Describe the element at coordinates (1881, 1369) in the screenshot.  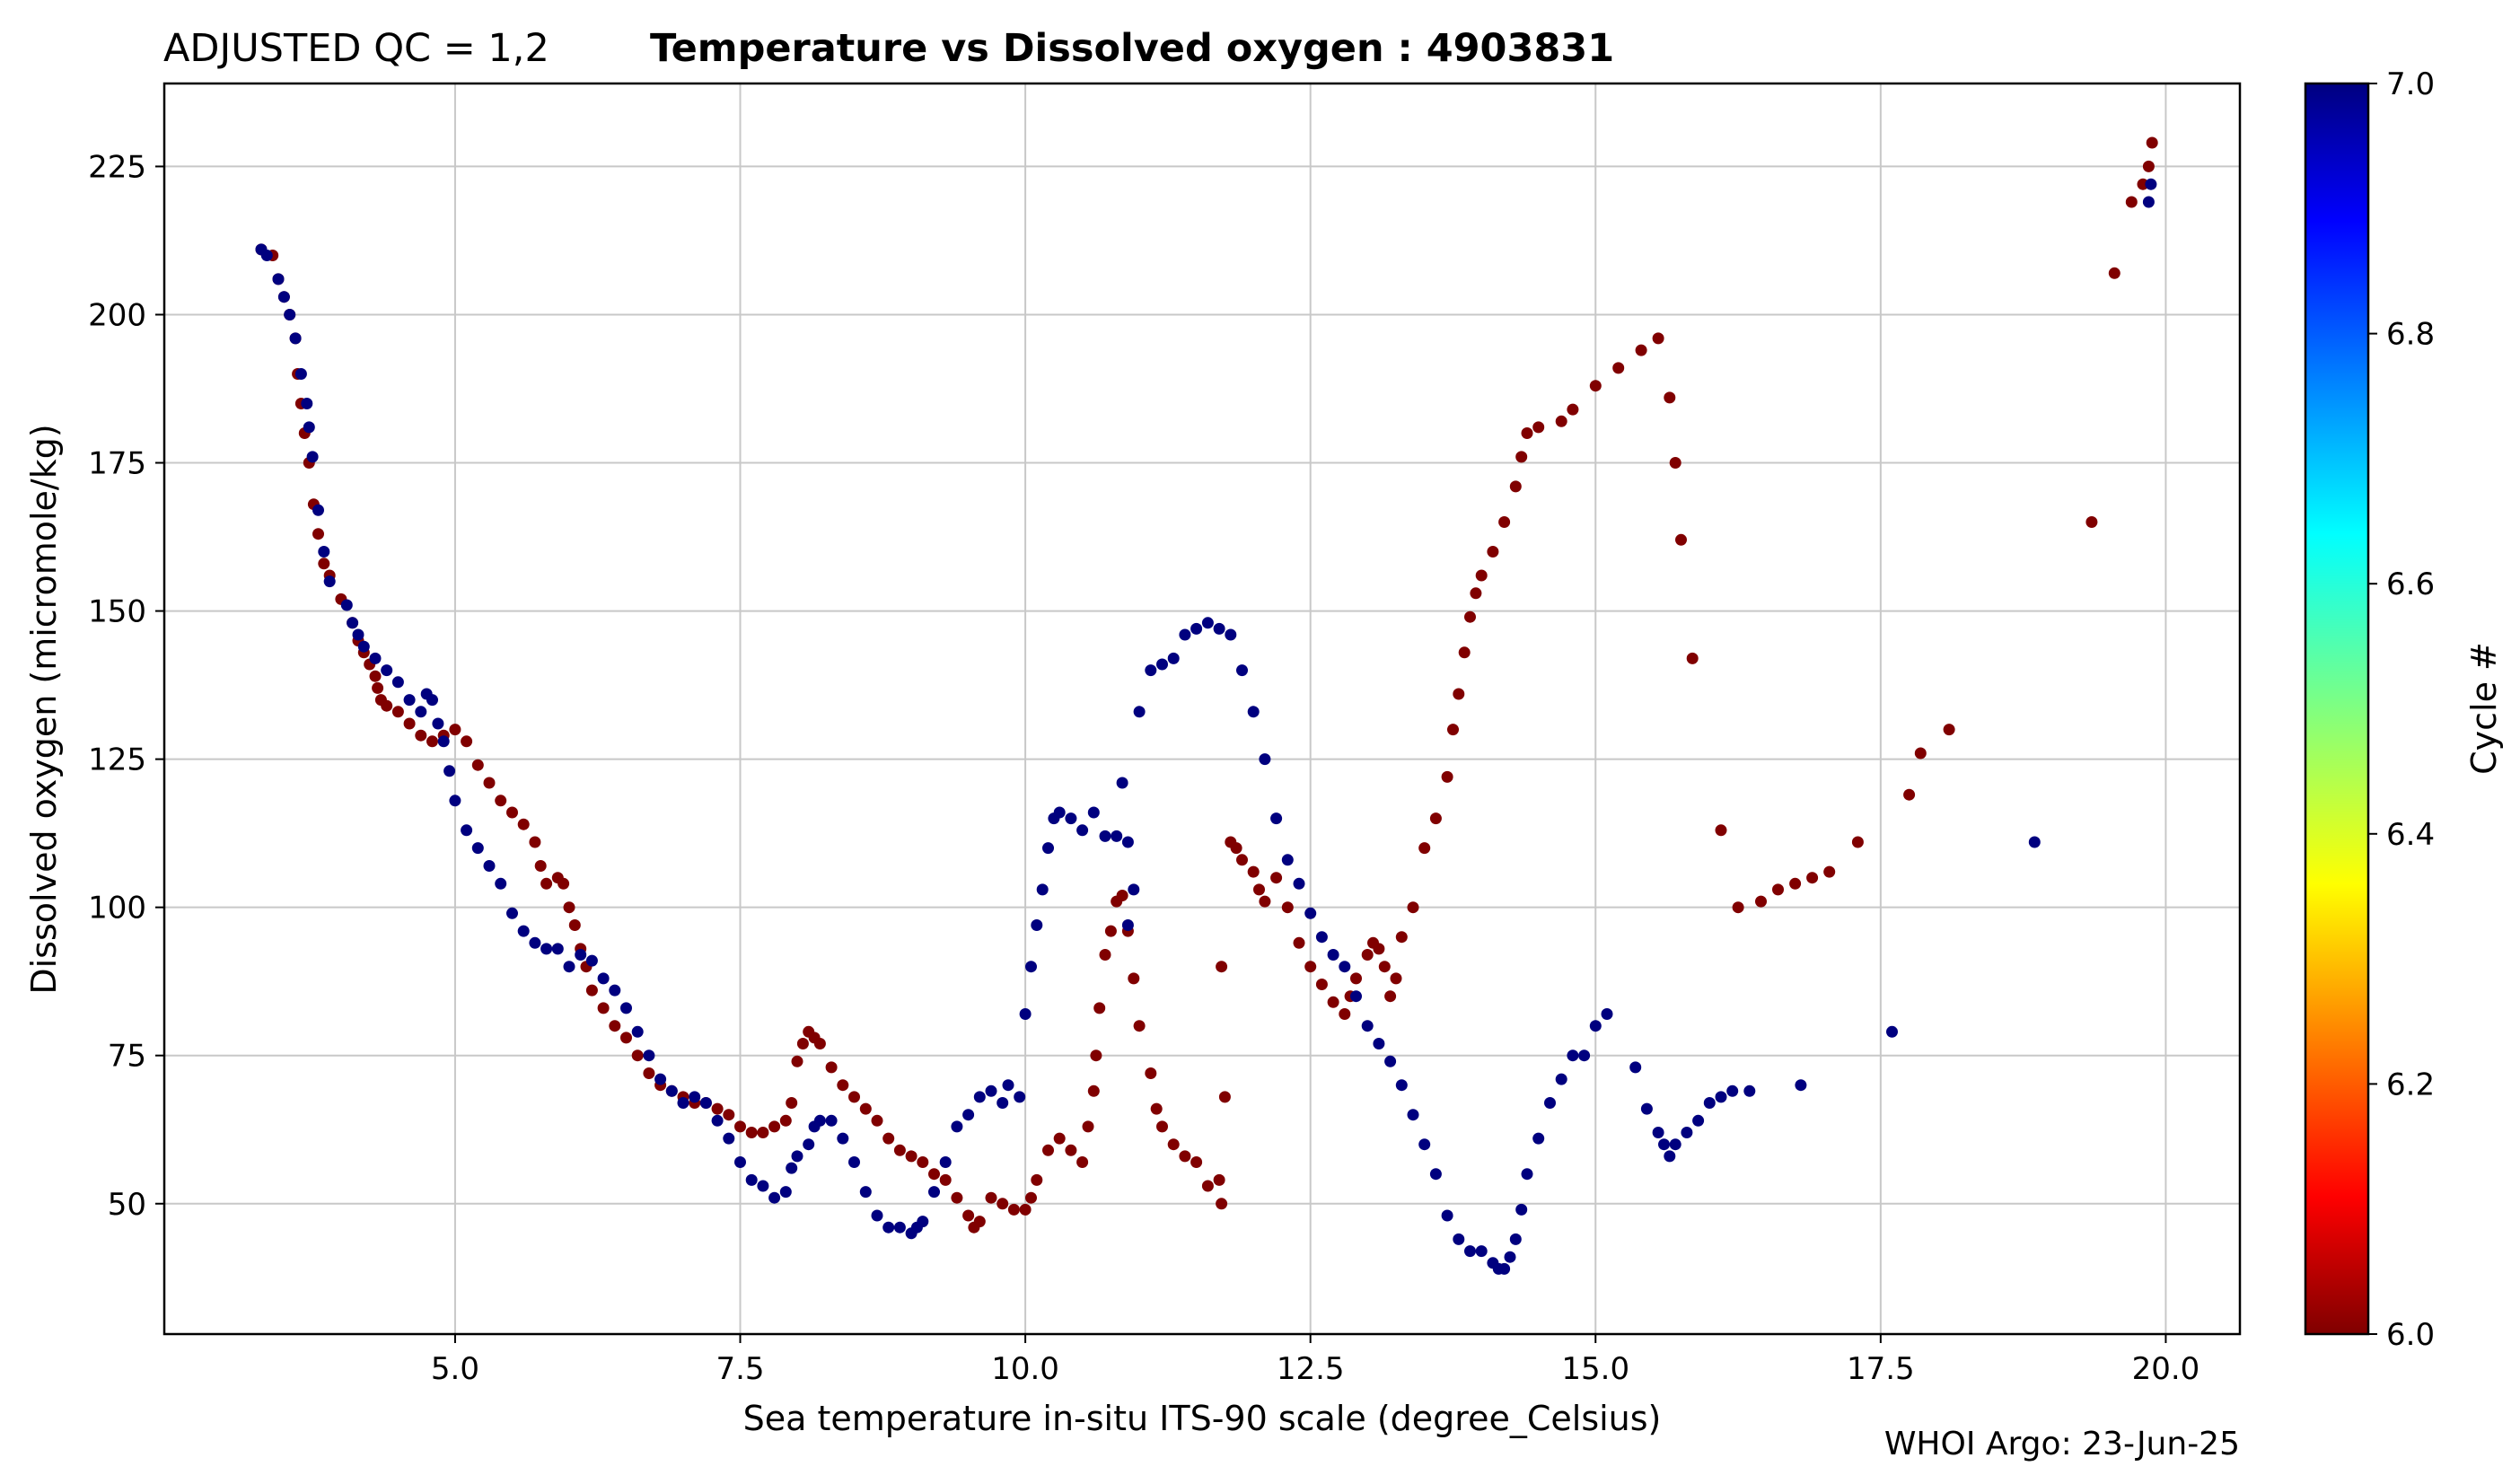
I see `x-tick-label: 17.5` at that location.